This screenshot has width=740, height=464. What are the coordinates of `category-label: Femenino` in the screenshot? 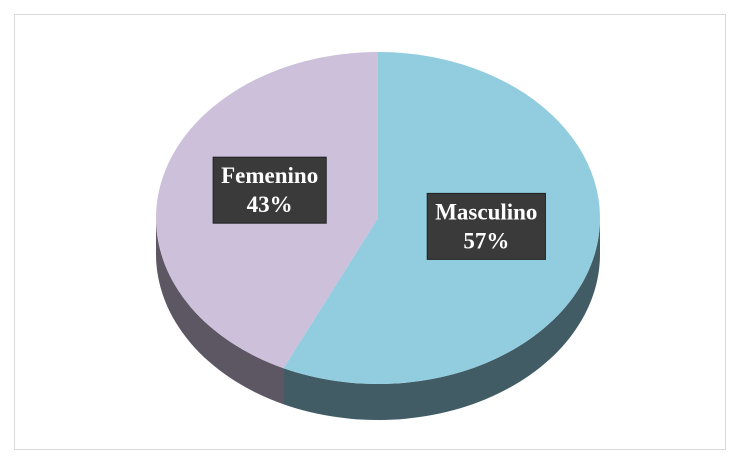 It's located at (269, 175).